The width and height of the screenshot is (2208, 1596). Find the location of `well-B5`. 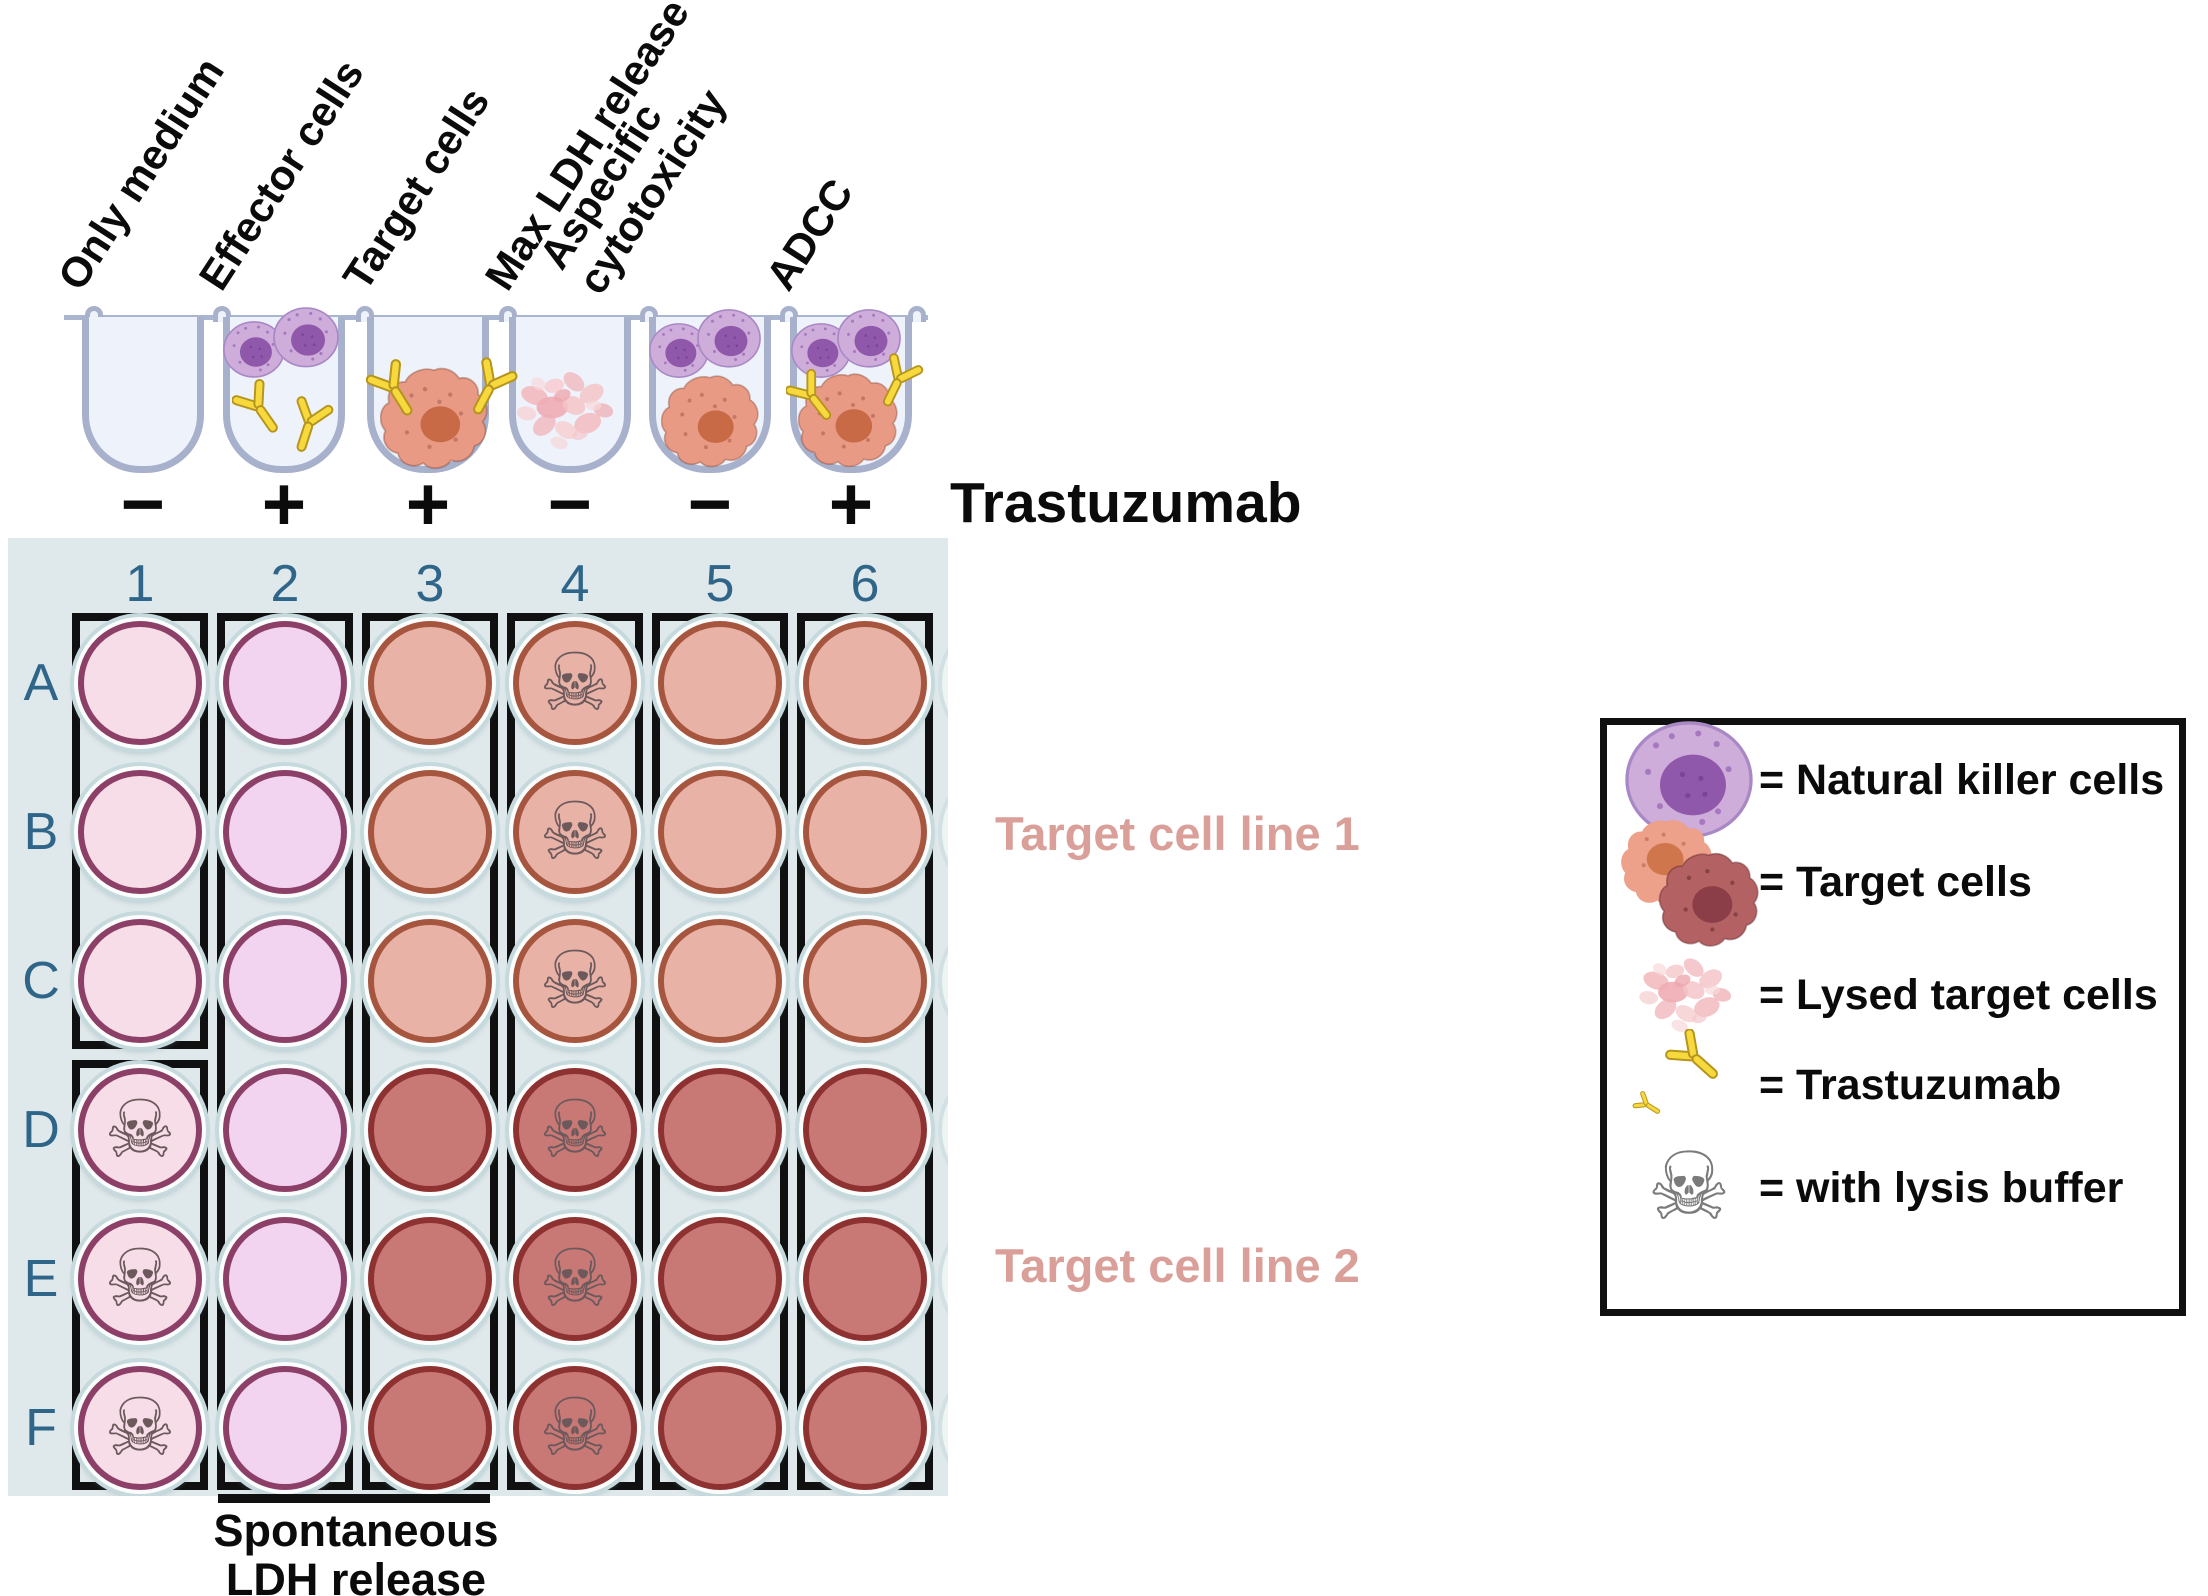

well-B5 is located at coordinates (720, 832).